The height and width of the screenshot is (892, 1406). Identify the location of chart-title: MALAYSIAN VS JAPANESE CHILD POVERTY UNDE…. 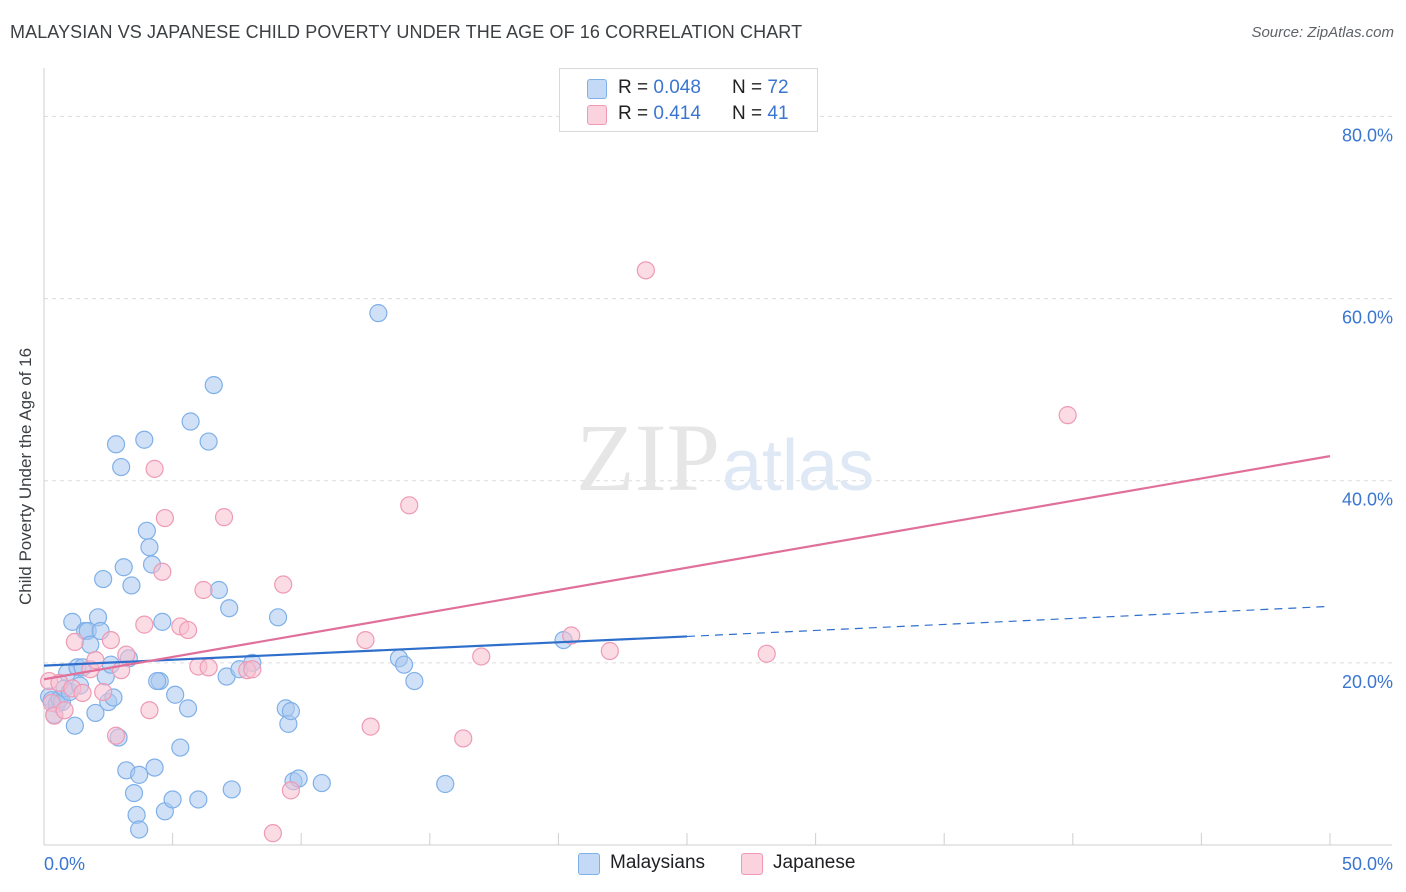
(406, 32).